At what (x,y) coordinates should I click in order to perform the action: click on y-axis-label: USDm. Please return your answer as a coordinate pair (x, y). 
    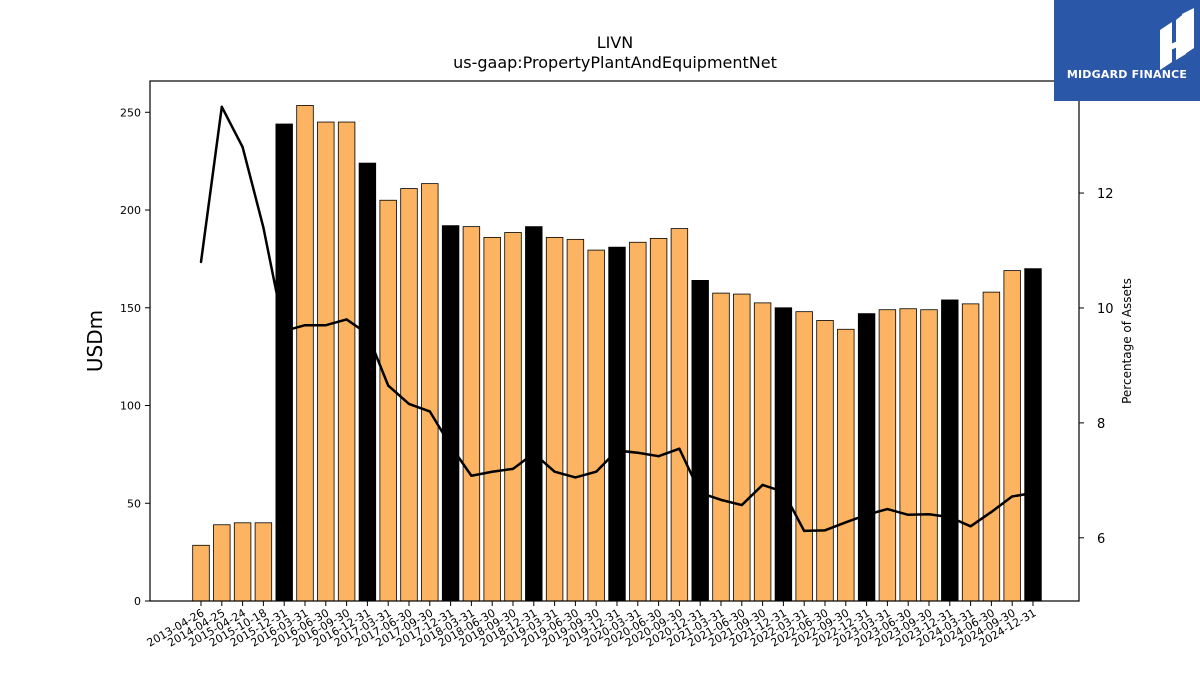
    Looking at the image, I should click on (95, 341).